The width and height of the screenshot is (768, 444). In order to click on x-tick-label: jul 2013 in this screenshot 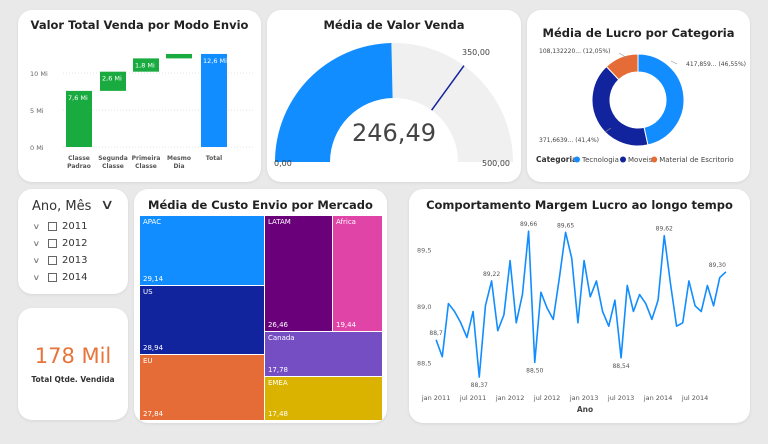, I will do `click(620, 398)`.